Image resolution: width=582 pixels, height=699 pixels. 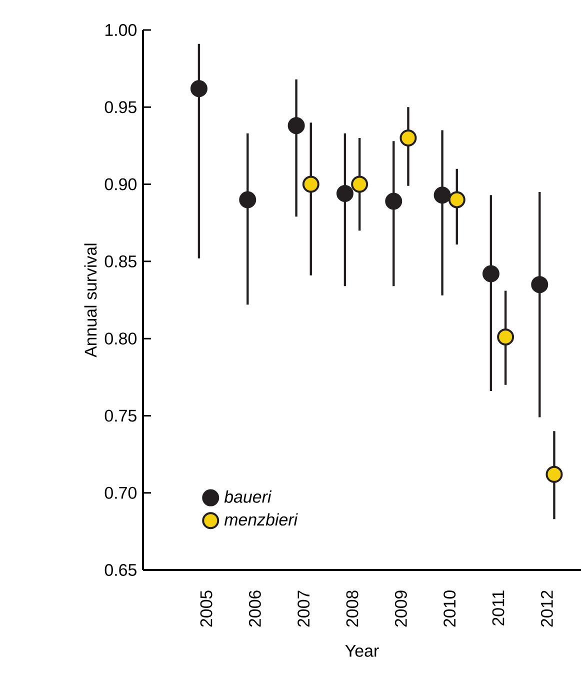 What do you see at coordinates (400, 608) in the screenshot?
I see `x-tick-label: 2009` at bounding box center [400, 608].